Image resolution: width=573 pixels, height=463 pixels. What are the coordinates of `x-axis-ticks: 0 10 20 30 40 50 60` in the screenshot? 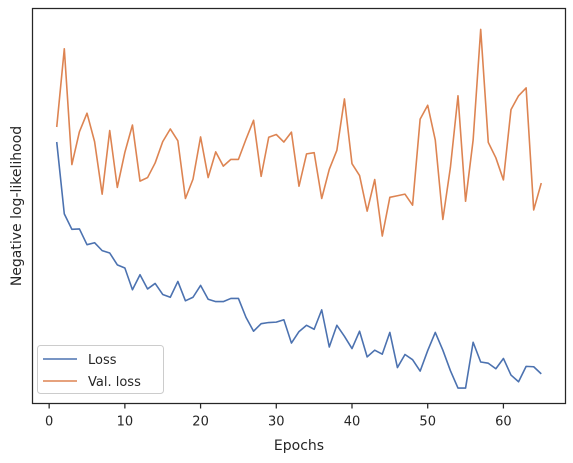 It's located at (278, 416).